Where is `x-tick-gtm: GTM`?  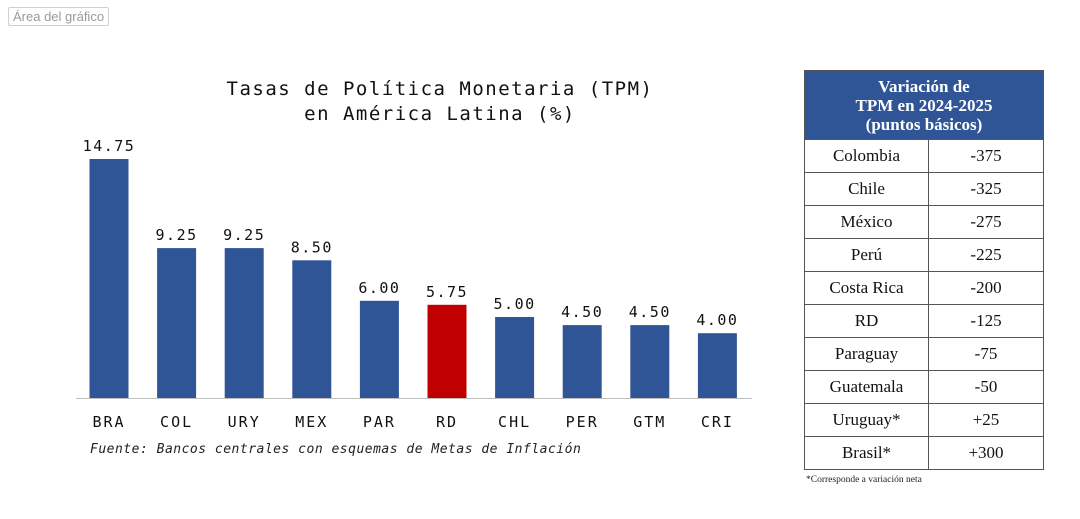
x-tick-gtm: GTM is located at coordinates (649, 422).